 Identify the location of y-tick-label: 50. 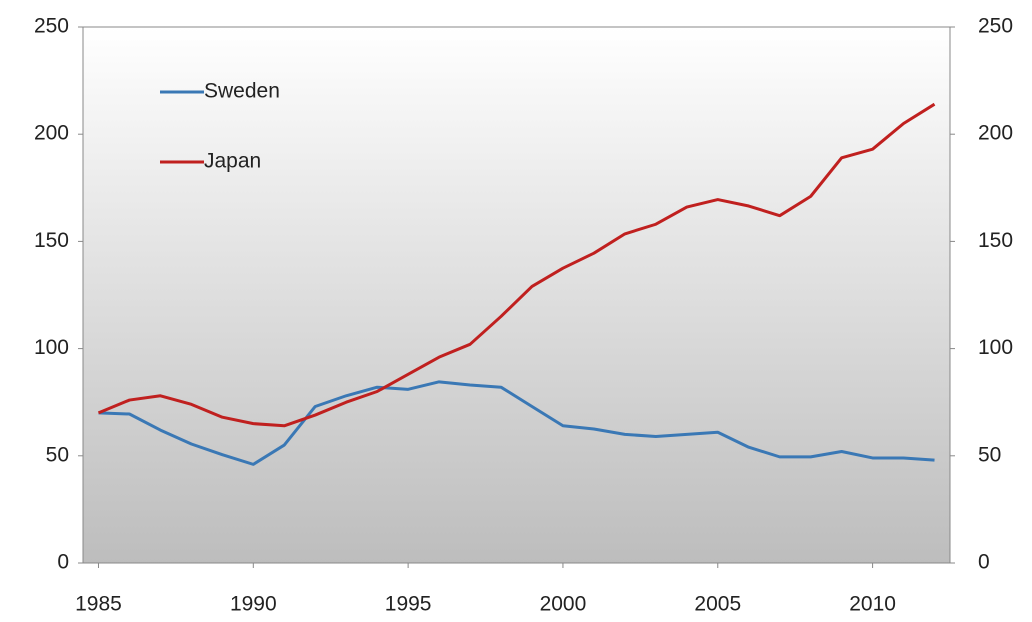
(57, 454).